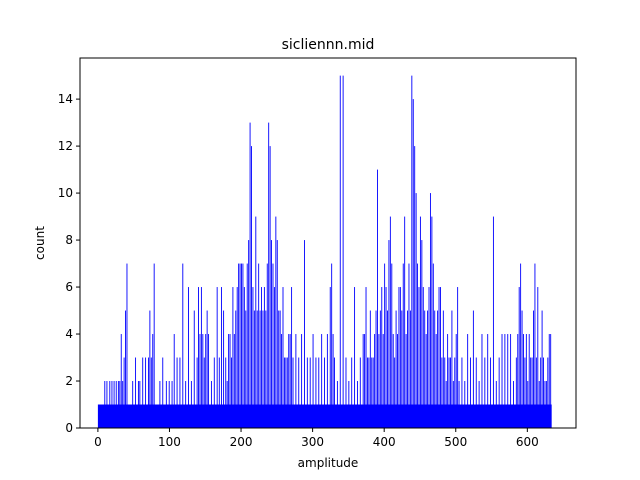 The width and height of the screenshot is (640, 480). Describe the element at coordinates (65, 146) in the screenshot. I see `y-tick-label: 12` at that location.